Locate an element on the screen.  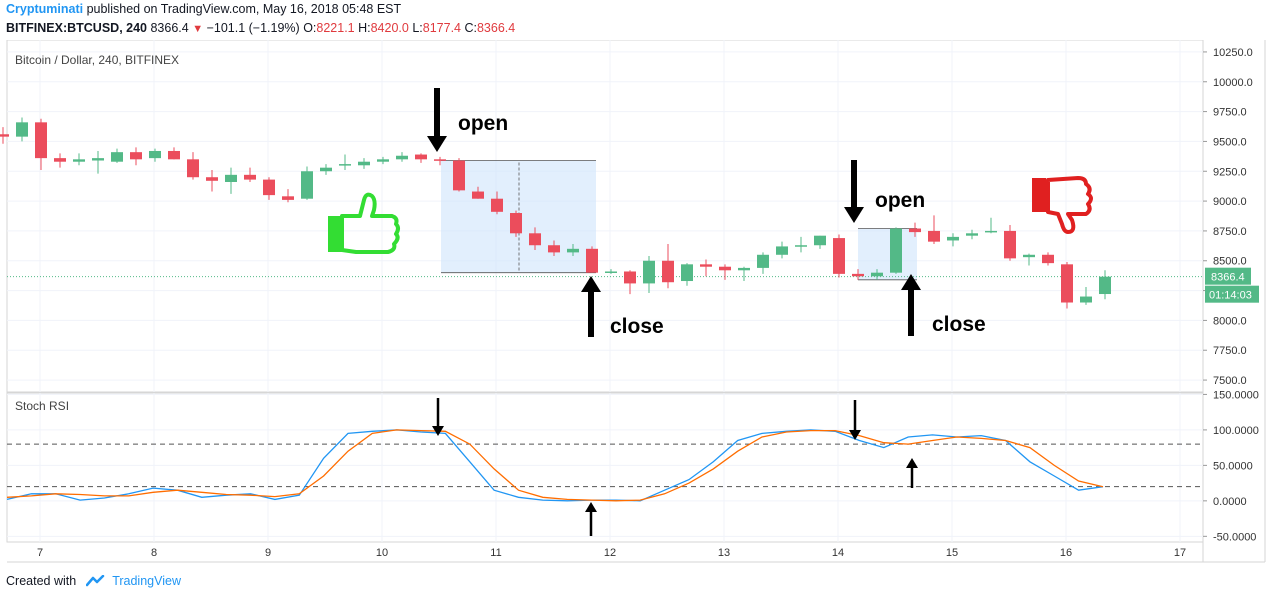
x-tick-label: 8 is located at coordinates (154, 553).